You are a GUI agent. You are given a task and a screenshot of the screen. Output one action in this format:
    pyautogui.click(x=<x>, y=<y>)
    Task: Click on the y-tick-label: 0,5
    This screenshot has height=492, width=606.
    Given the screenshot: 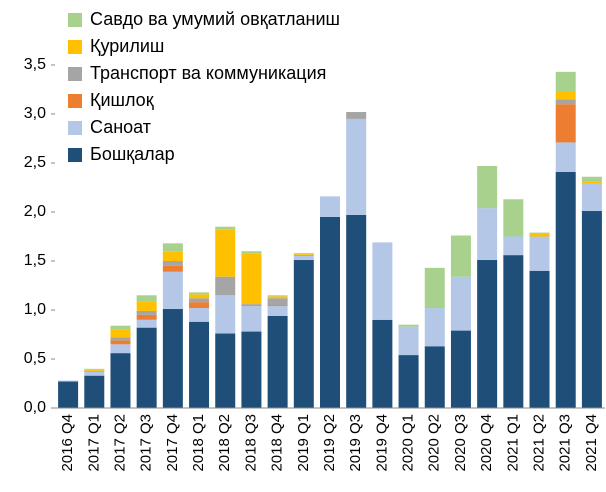 What is the action you would take?
    pyautogui.click(x=35, y=358)
    